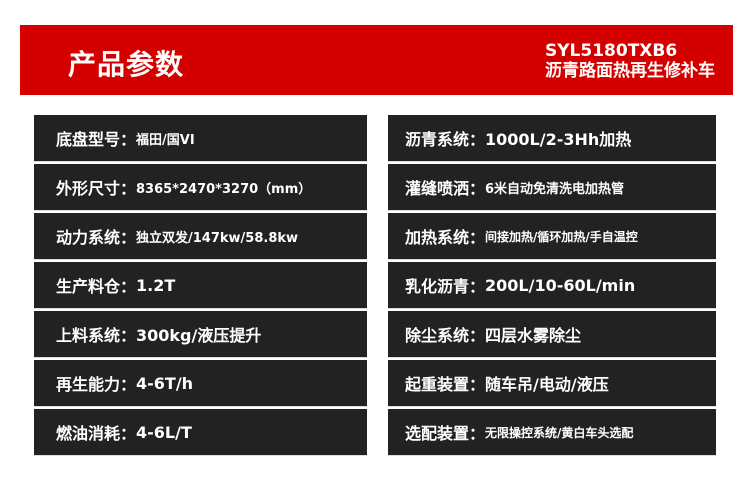 The width and height of the screenshot is (750, 482). Describe the element at coordinates (559, 432) in the screenshot. I see `spec-value: 无限操控系统/黄白车头选配` at that location.